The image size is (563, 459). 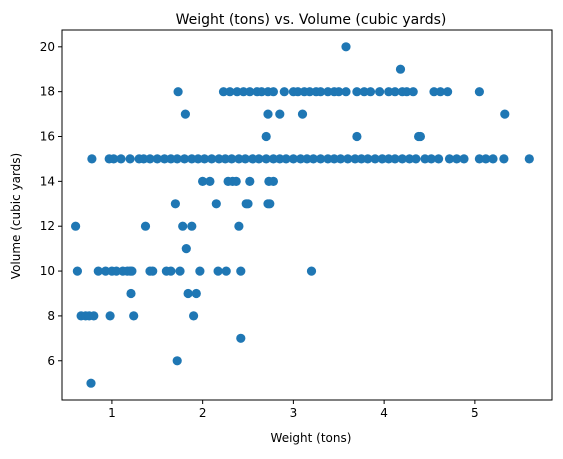 What do you see at coordinates (311, 438) in the screenshot?
I see `x-axis-label: Weight (tons)` at bounding box center [311, 438].